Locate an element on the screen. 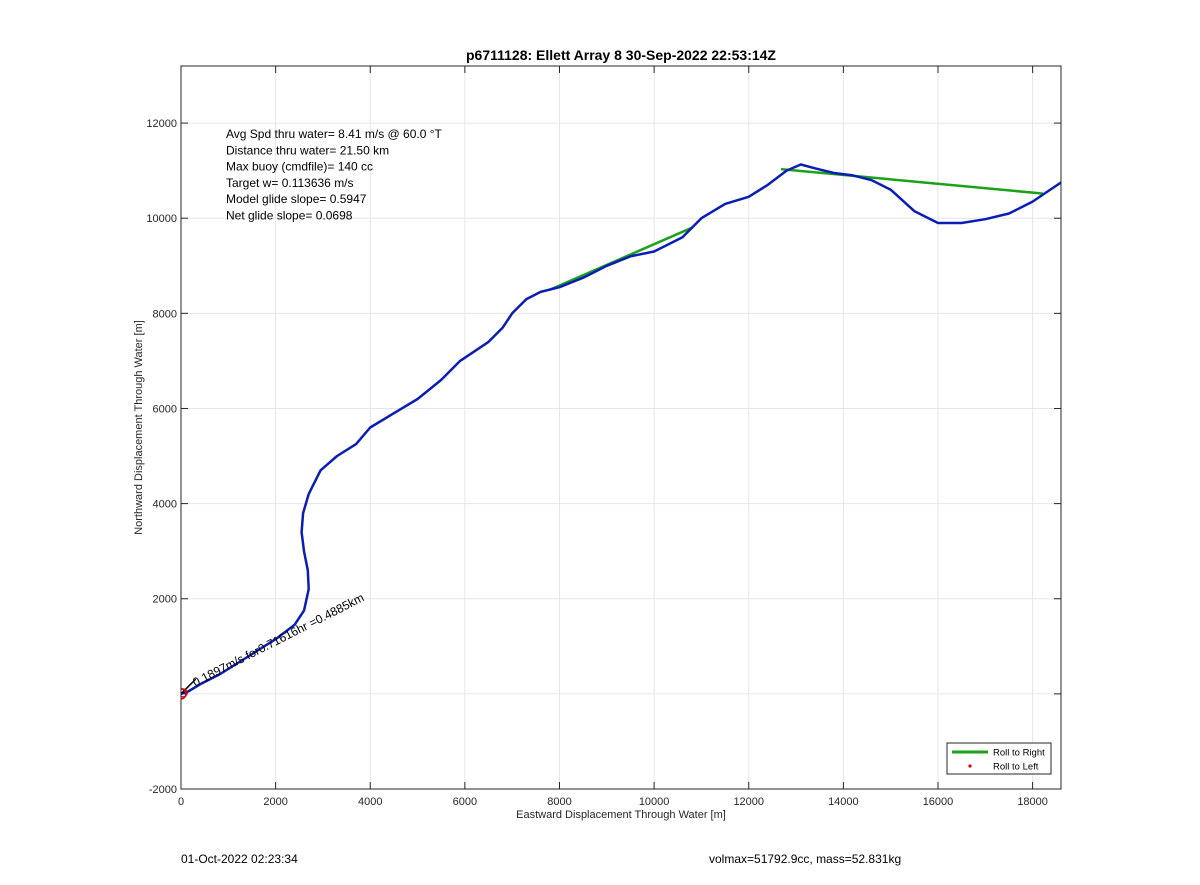  x-tick-label: 12000 is located at coordinates (748, 802).